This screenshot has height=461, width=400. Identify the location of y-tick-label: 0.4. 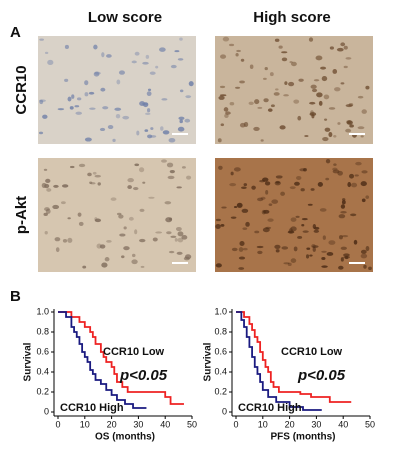
(220, 371).